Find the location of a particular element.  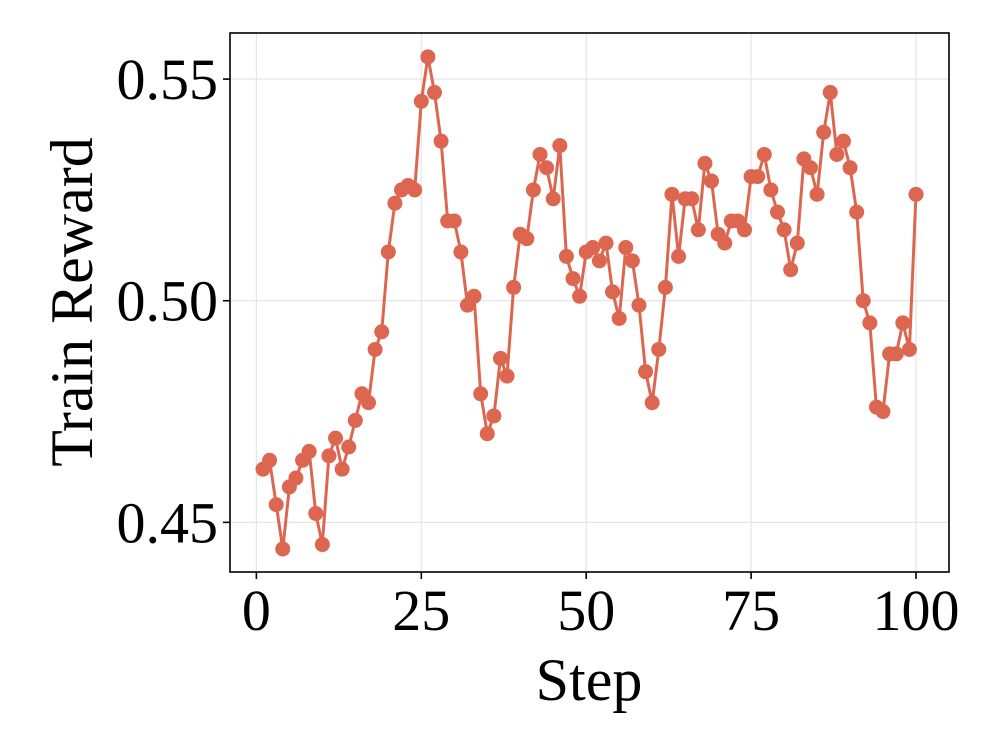

x-tick-label: 0 is located at coordinates (256, 610).